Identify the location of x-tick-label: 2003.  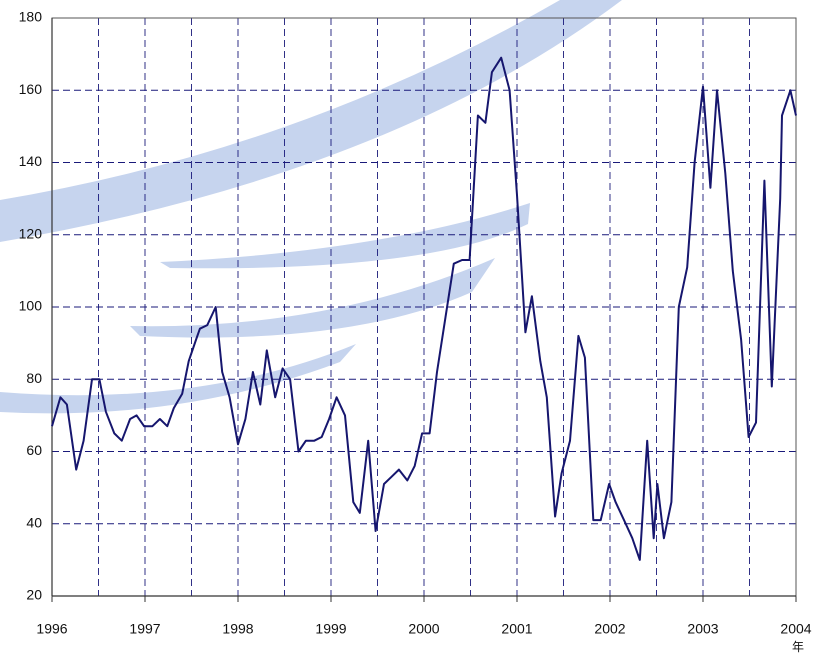
(702, 629).